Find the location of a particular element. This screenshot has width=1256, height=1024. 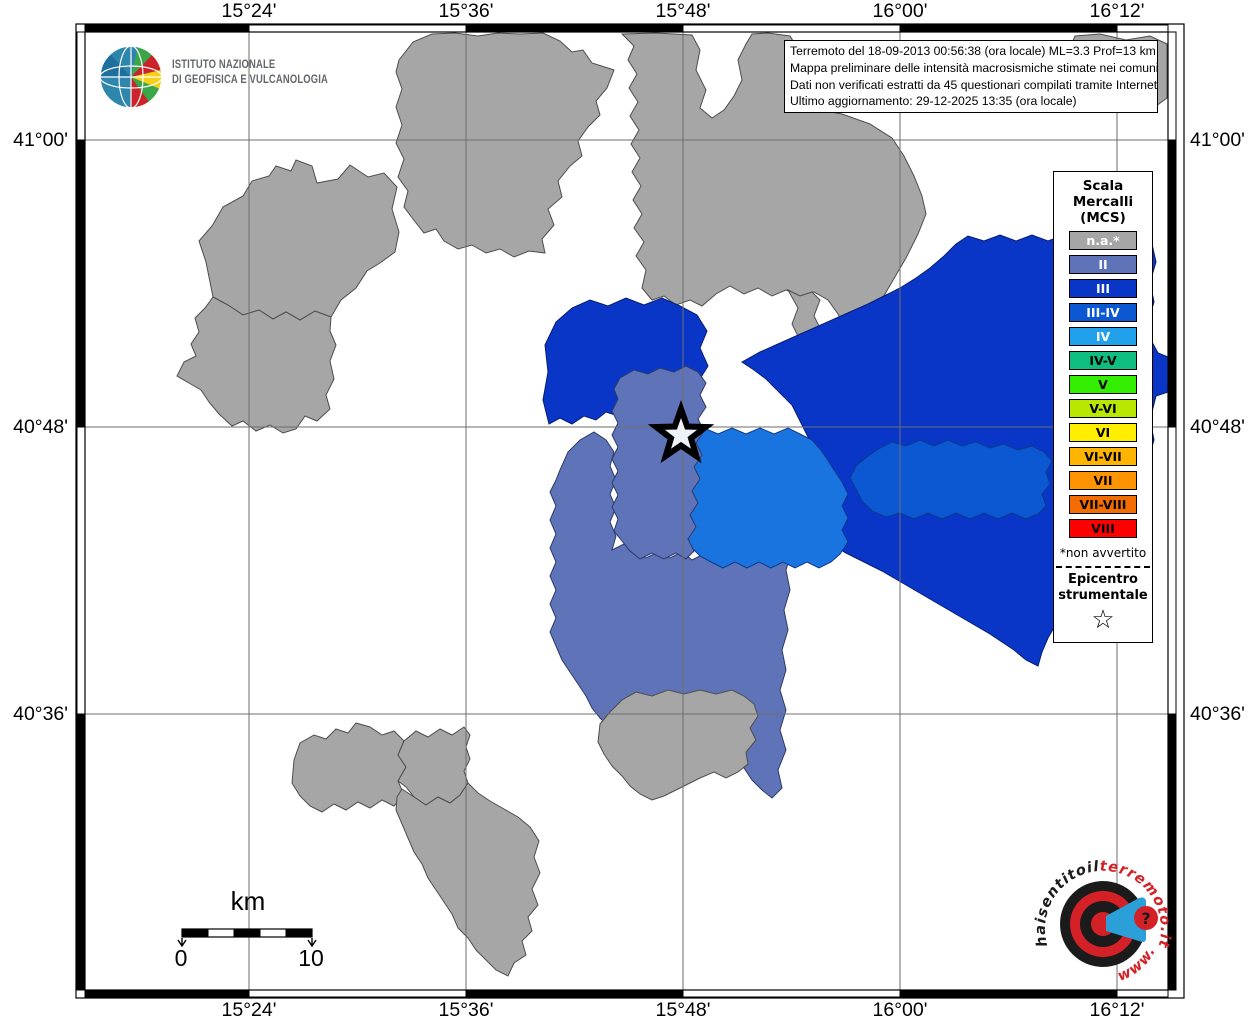

legend-swatch-vi-vii: VI-VII is located at coordinates (1103, 456).